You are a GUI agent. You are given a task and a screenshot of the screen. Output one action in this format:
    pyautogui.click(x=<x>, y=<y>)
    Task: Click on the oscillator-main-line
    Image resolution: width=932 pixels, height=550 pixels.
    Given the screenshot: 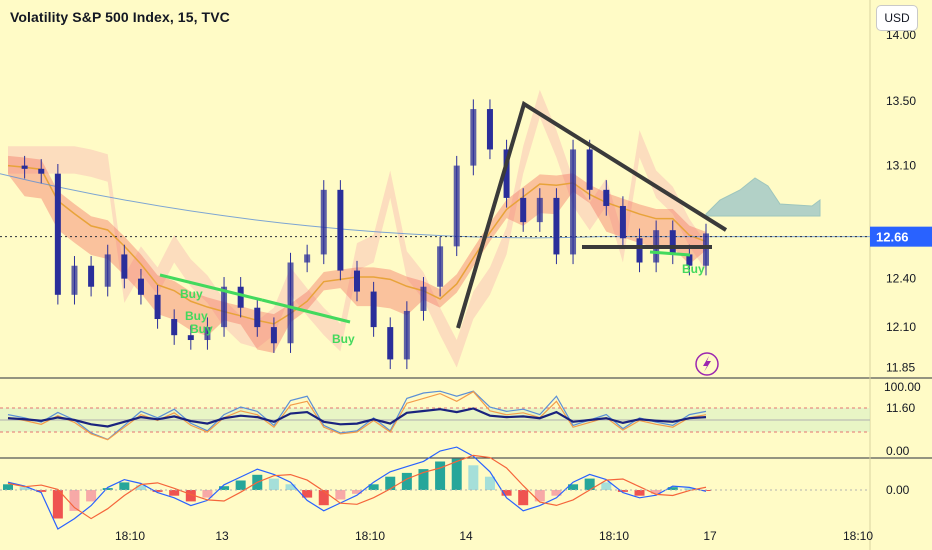 What is the action you would take?
    pyautogui.click(x=357, y=417)
    